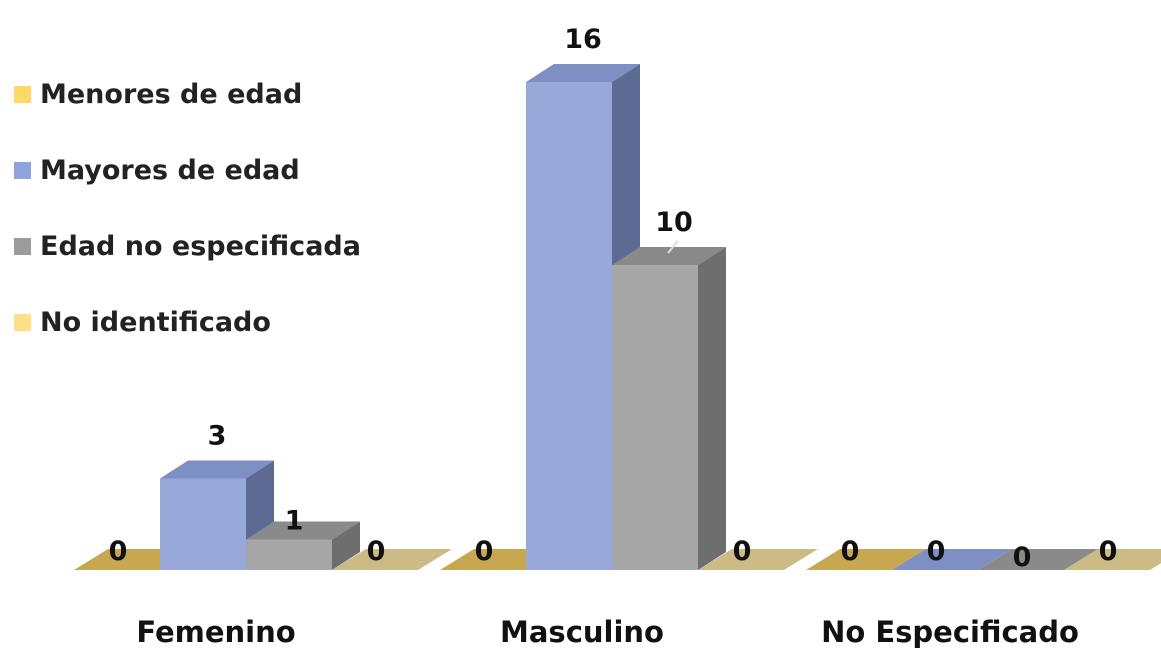  Describe the element at coordinates (582, 632) in the screenshot. I see `category-label: Masculino` at that location.